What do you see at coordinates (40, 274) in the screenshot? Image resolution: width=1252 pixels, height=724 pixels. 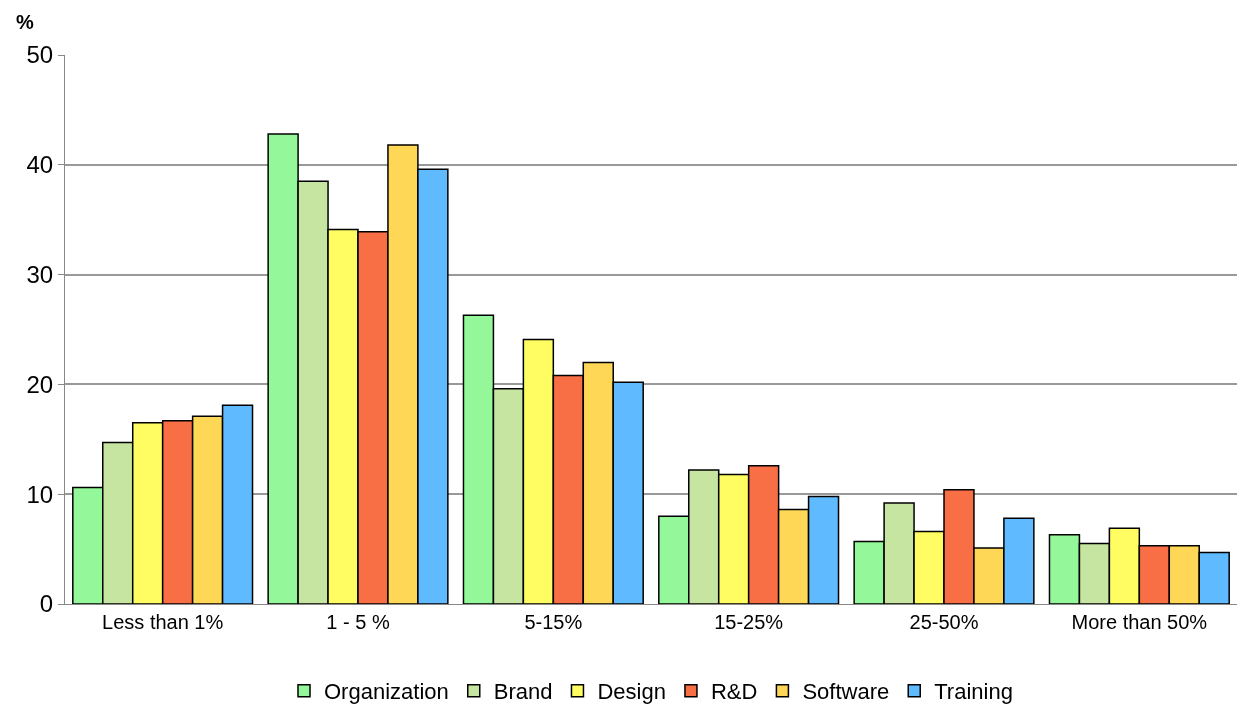 I see `y-tick-label: 30` at bounding box center [40, 274].